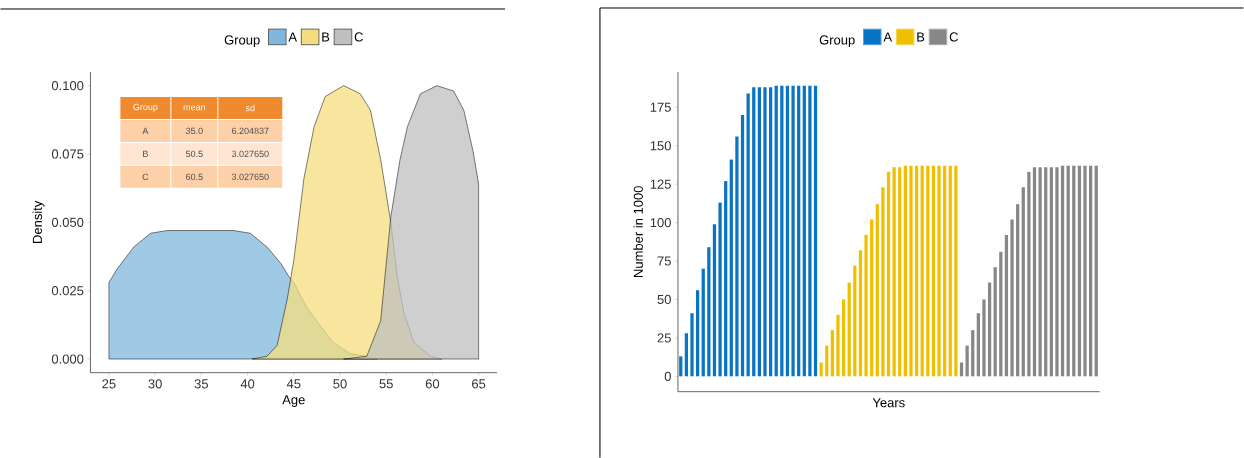  Describe the element at coordinates (660, 184) in the screenshot. I see `y-tick-label: 125` at that location.